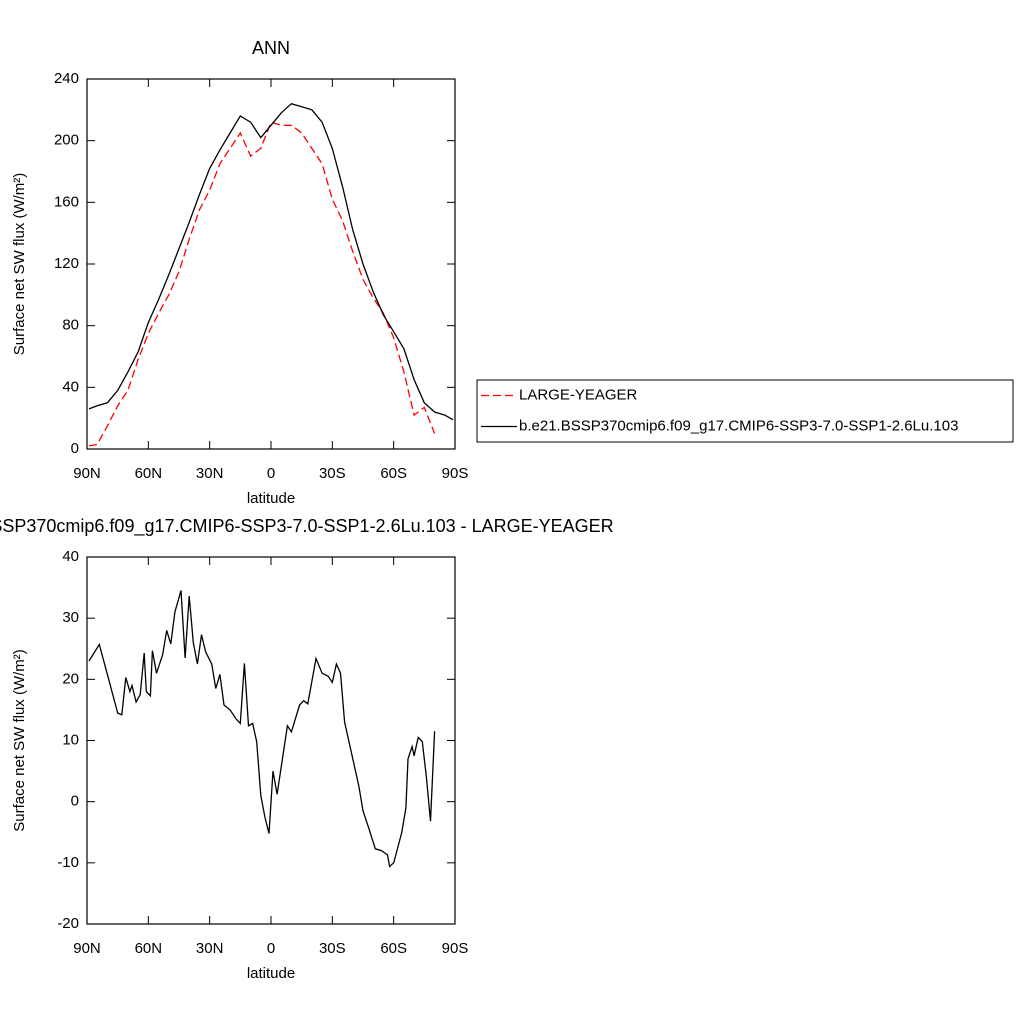  I want to click on y-tick-label: 200, so click(66, 140).